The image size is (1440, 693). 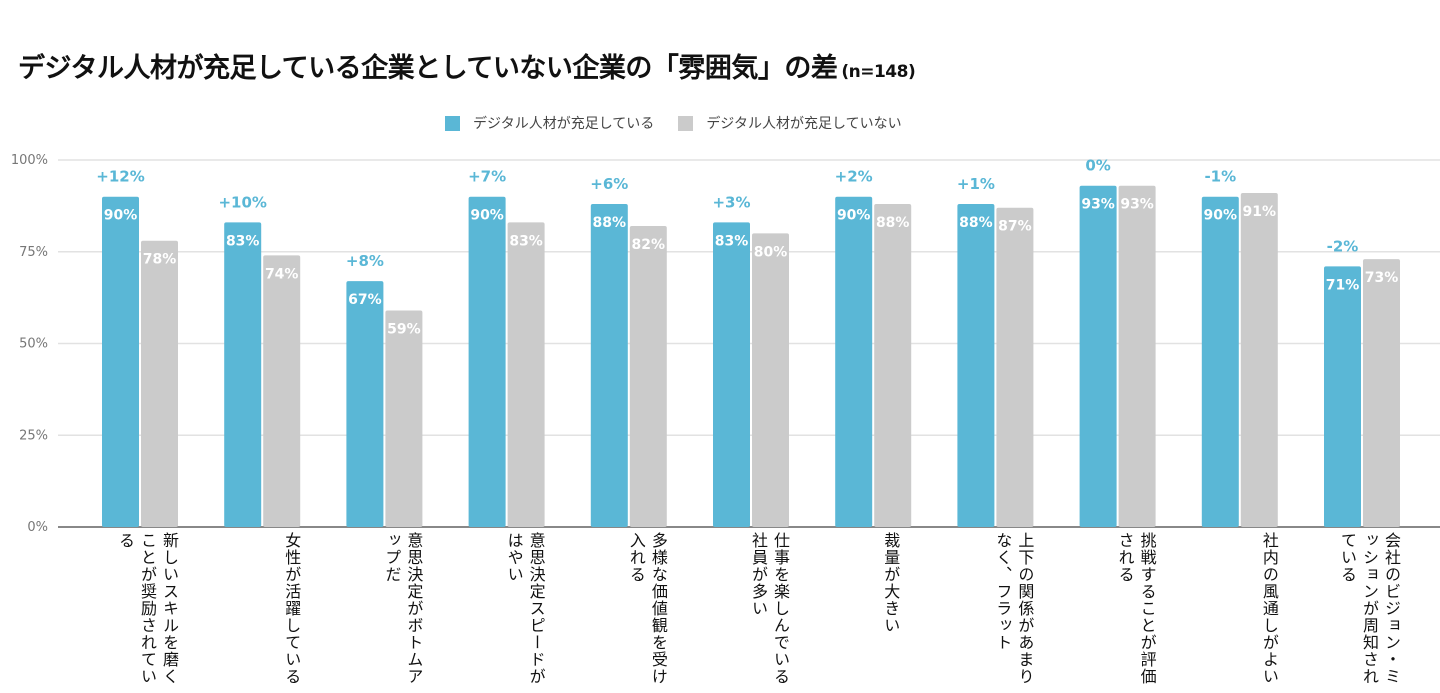 I want to click on category-label: 裁量が大きい, so click(x=890, y=583).